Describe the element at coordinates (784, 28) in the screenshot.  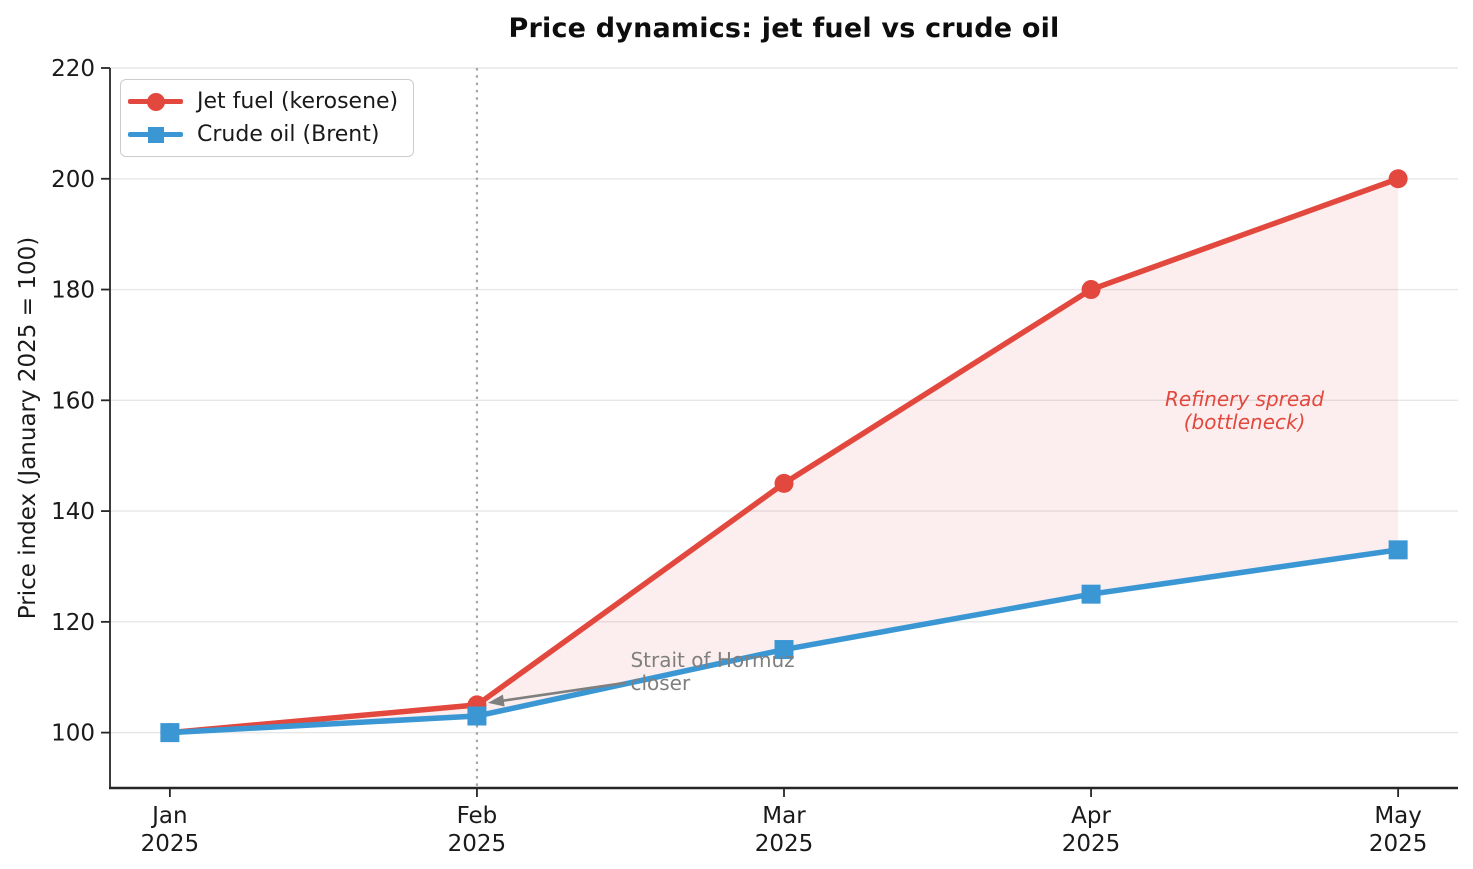
I see `chart-title: Price dynamics: jet fuel vs crude oil` at that location.